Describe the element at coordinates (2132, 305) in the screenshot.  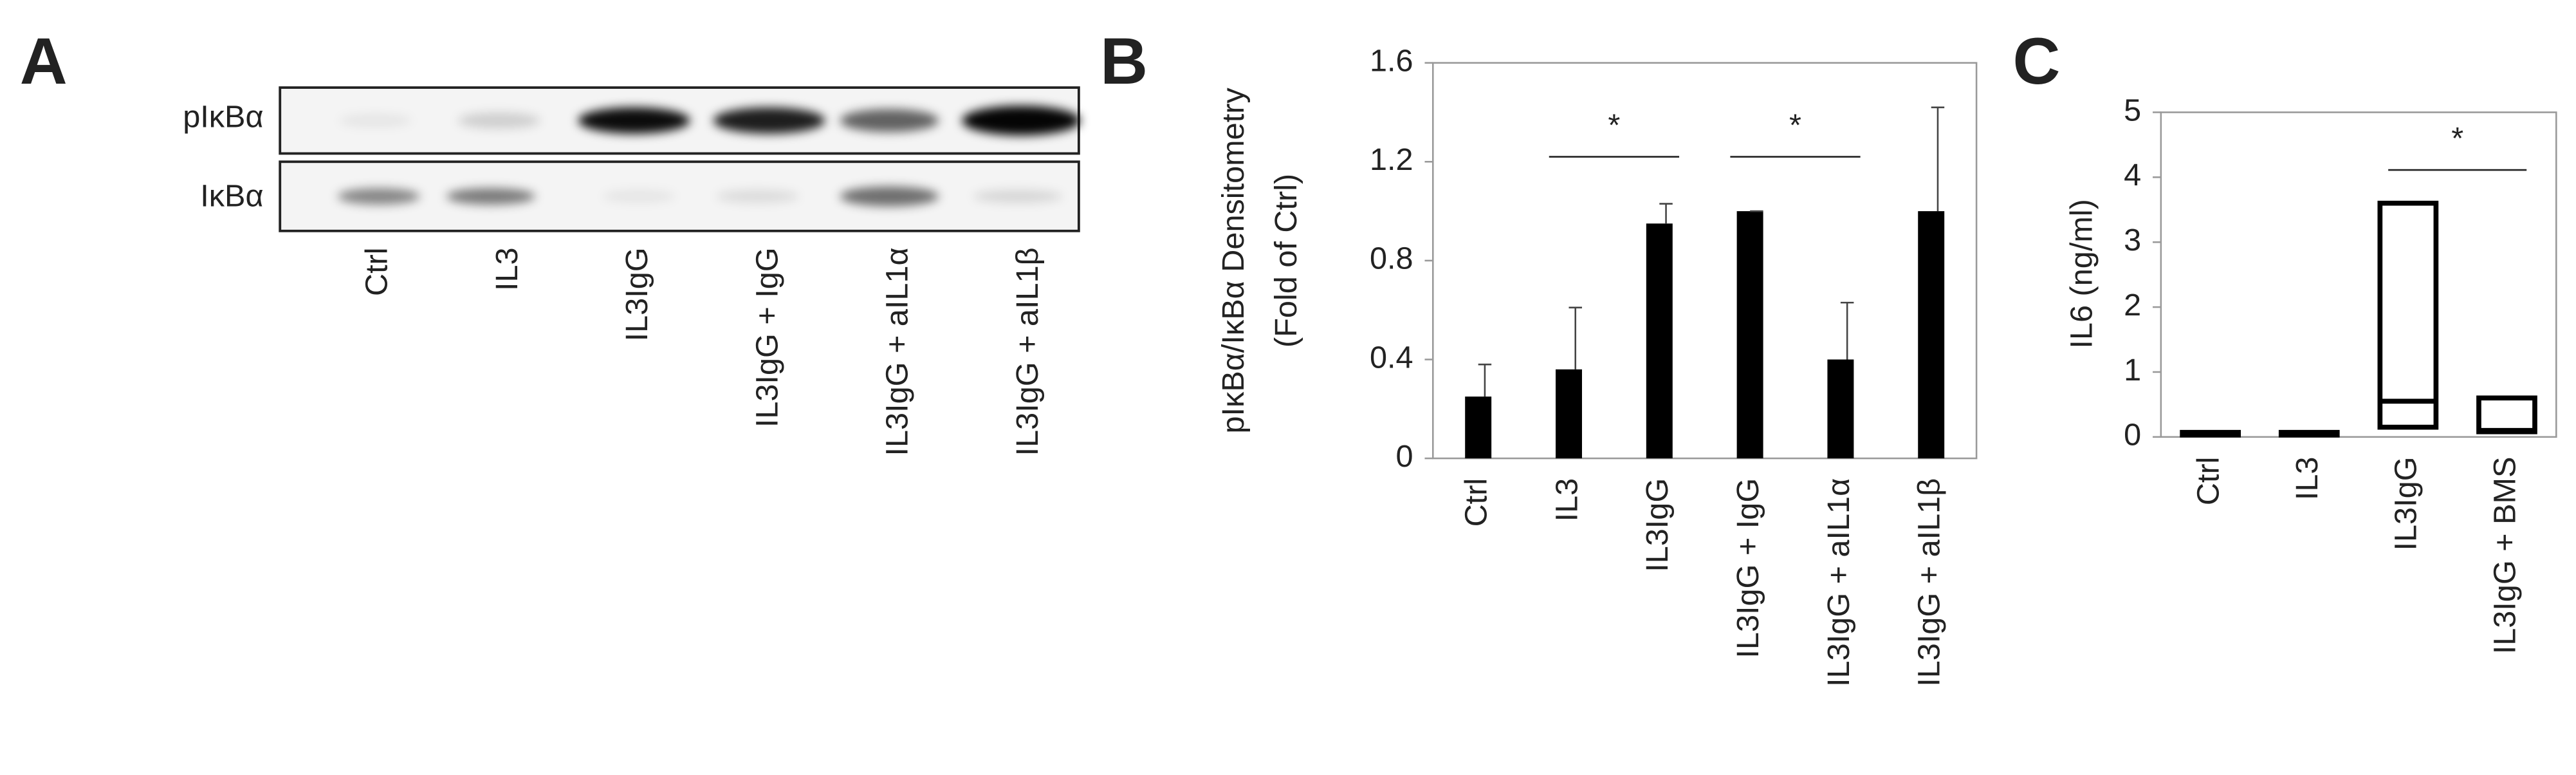
I see `y-tick-label: 2` at that location.